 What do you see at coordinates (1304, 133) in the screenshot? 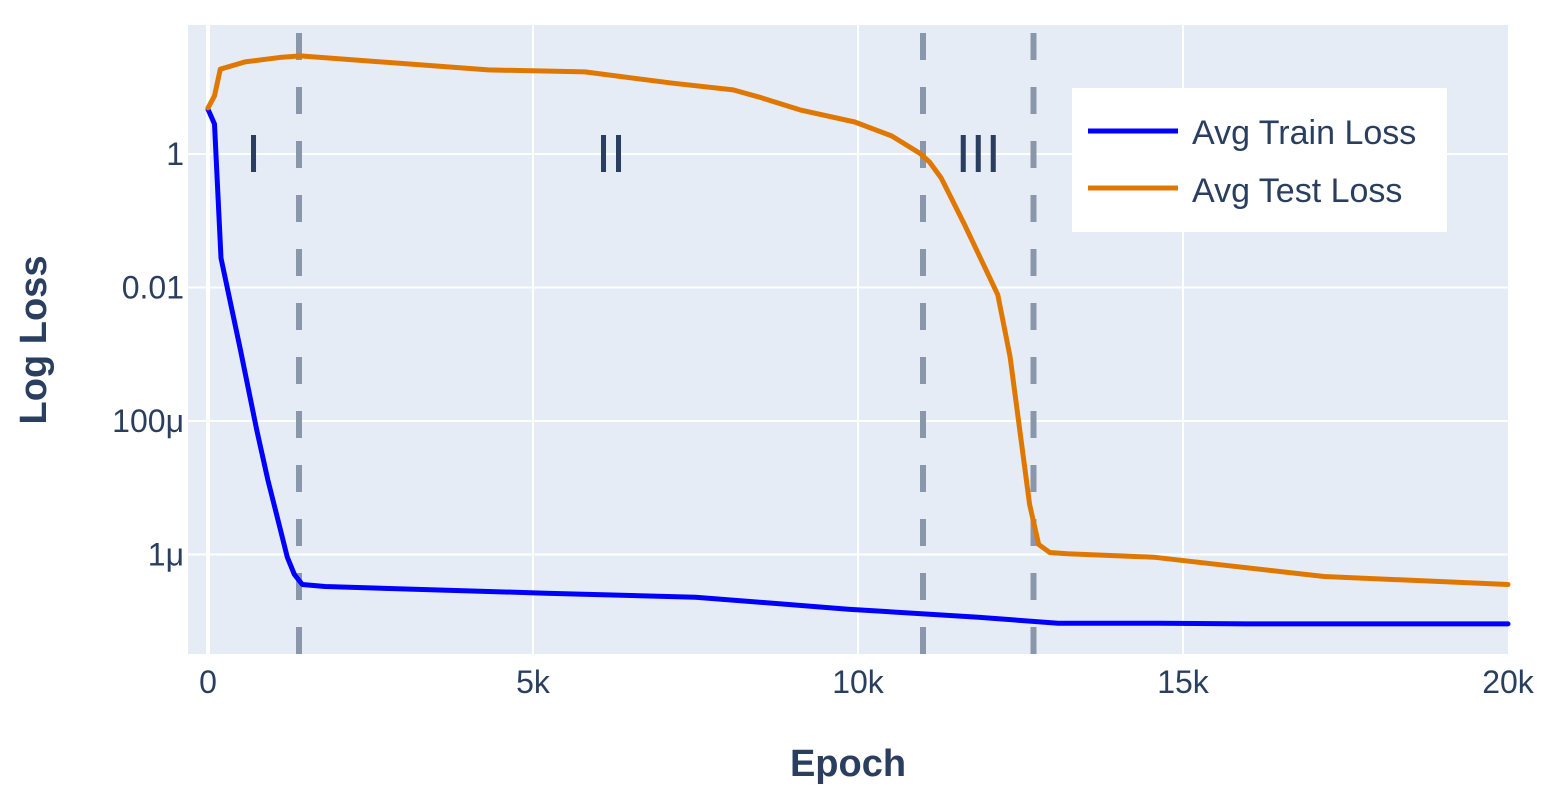
I see `legend-label-train: Avg Train Loss` at bounding box center [1304, 133].